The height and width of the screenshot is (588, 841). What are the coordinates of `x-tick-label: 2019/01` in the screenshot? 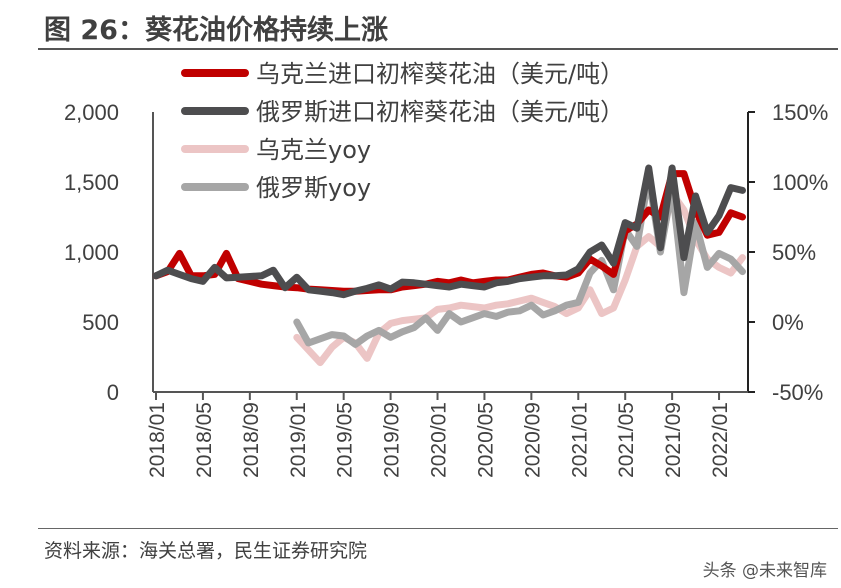 It's located at (298, 440).